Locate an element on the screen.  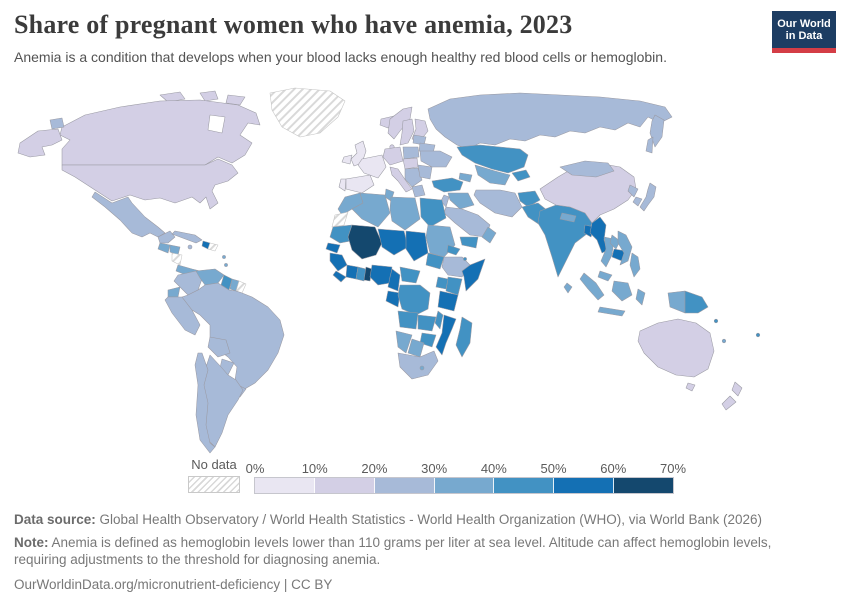
country-tanzania is located at coordinates (448, 301).